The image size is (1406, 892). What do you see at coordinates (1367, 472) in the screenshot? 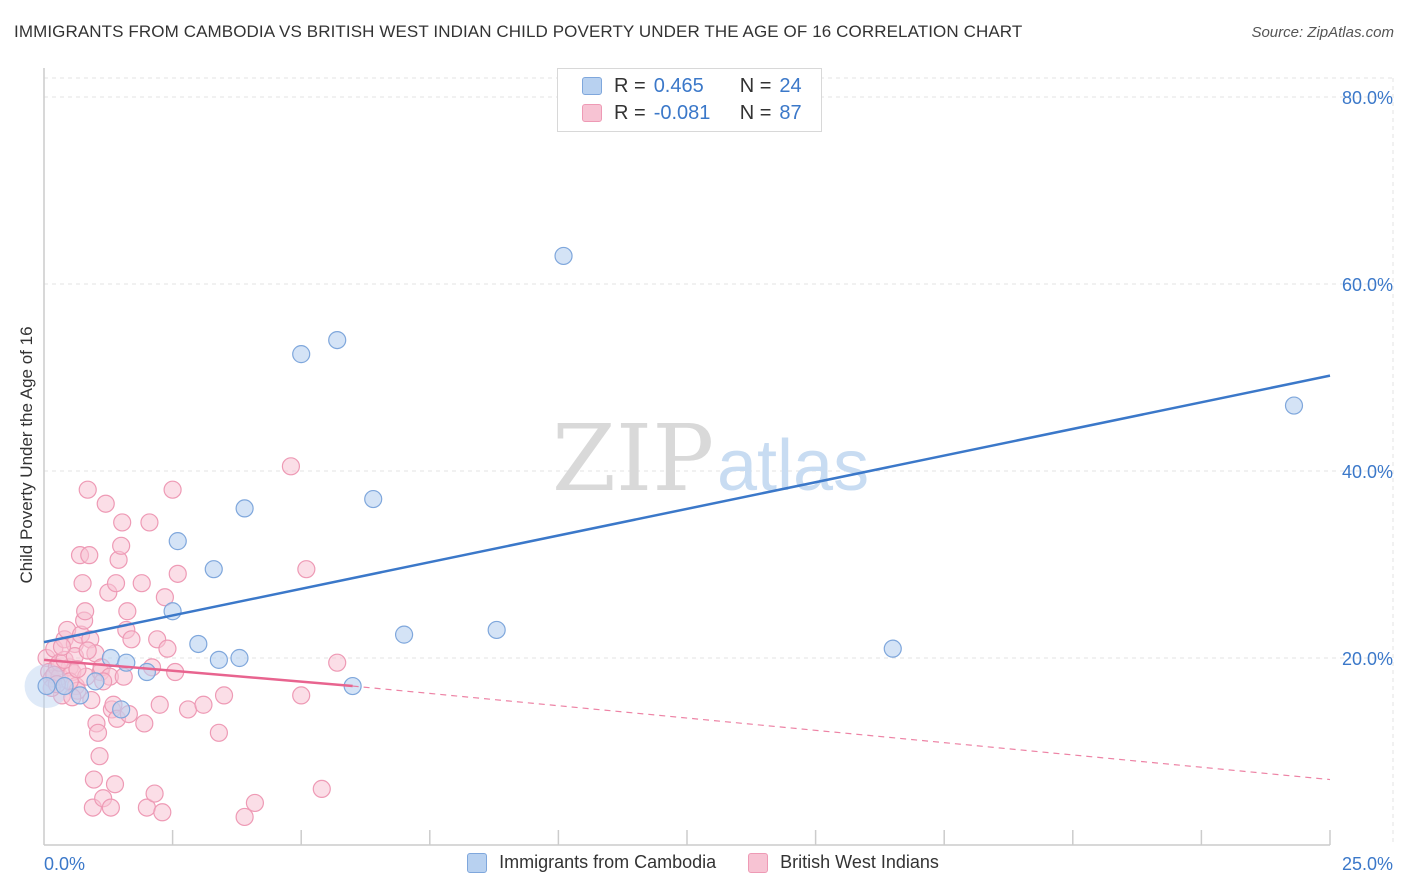
I see `y-tick-label: 40.0%` at bounding box center [1367, 472].